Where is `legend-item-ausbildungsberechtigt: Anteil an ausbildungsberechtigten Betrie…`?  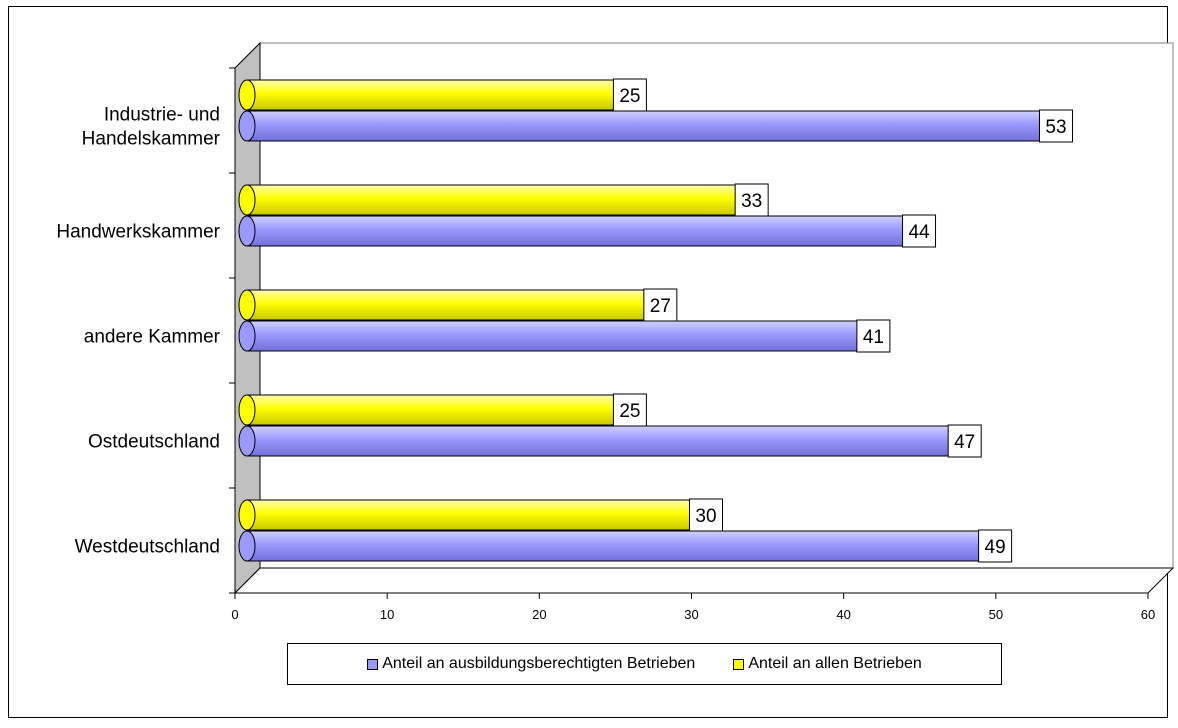
legend-item-ausbildungsberechtigt: Anteil an ausbildungsberechtigten Betrie… is located at coordinates (531, 664).